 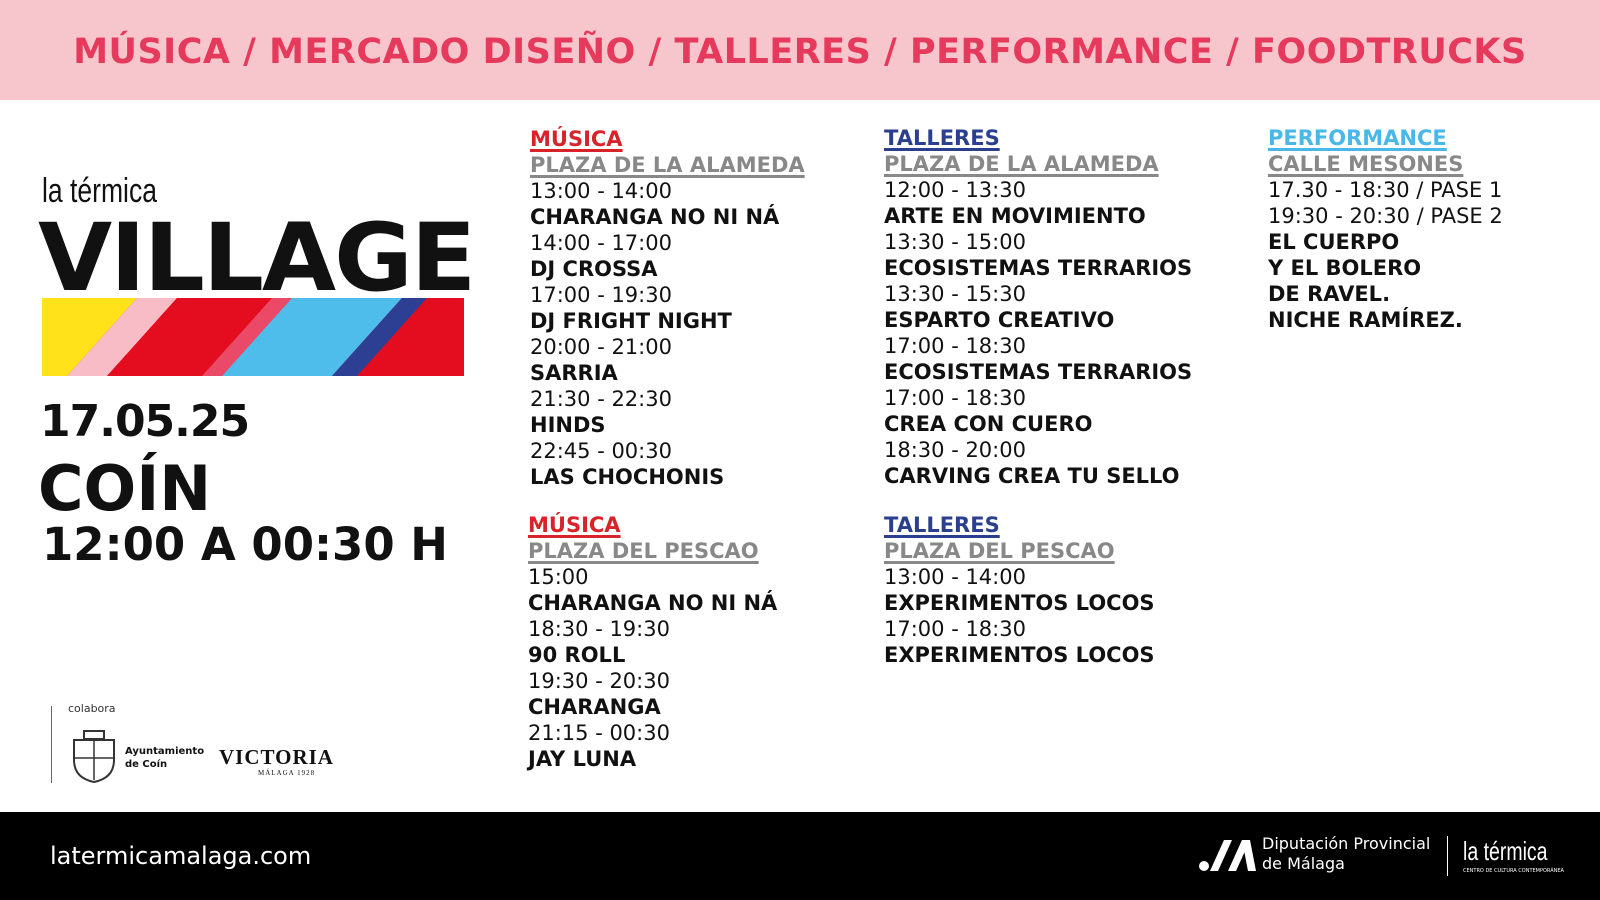 I want to click on brand: la térmica, so click(x=99, y=191).